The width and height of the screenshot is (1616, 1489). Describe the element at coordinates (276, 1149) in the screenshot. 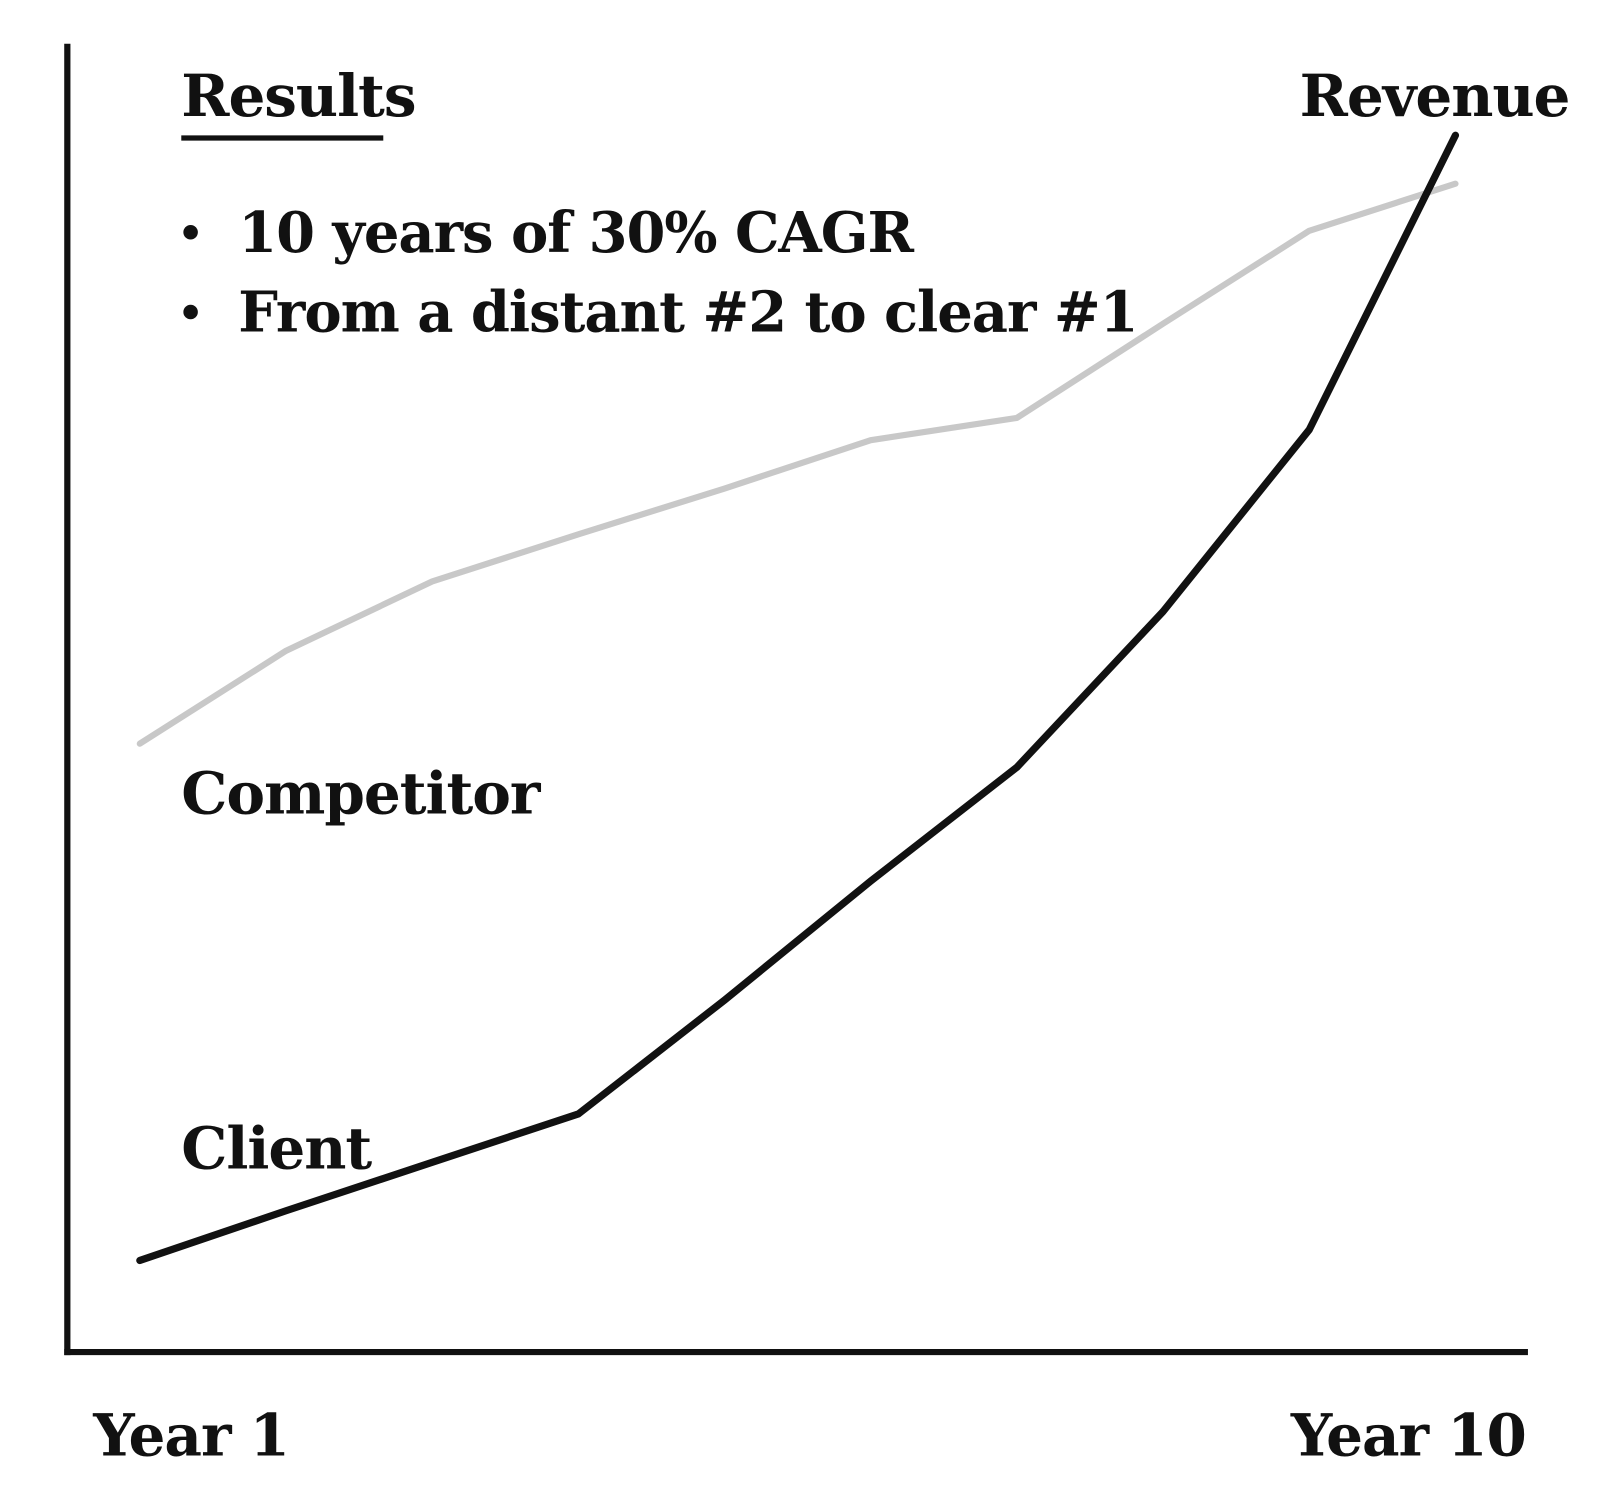

I see `series-label: Client` at that location.